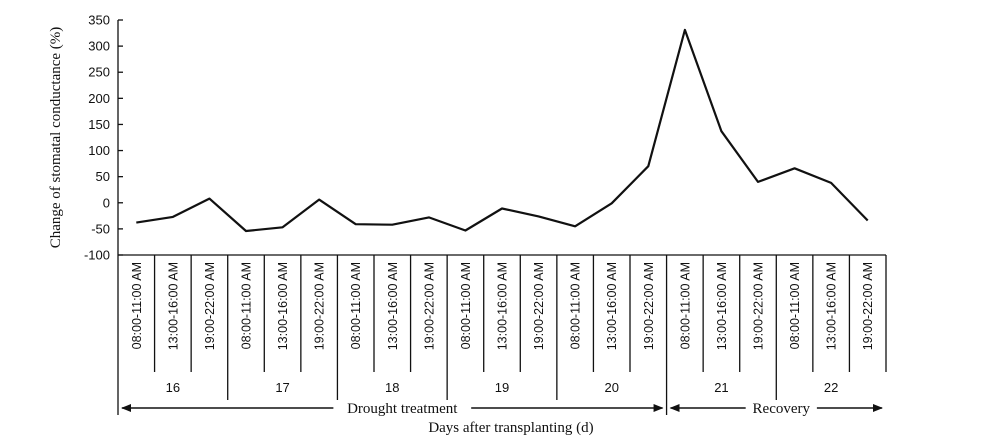  I want to click on day-label: 17, so click(282, 387).